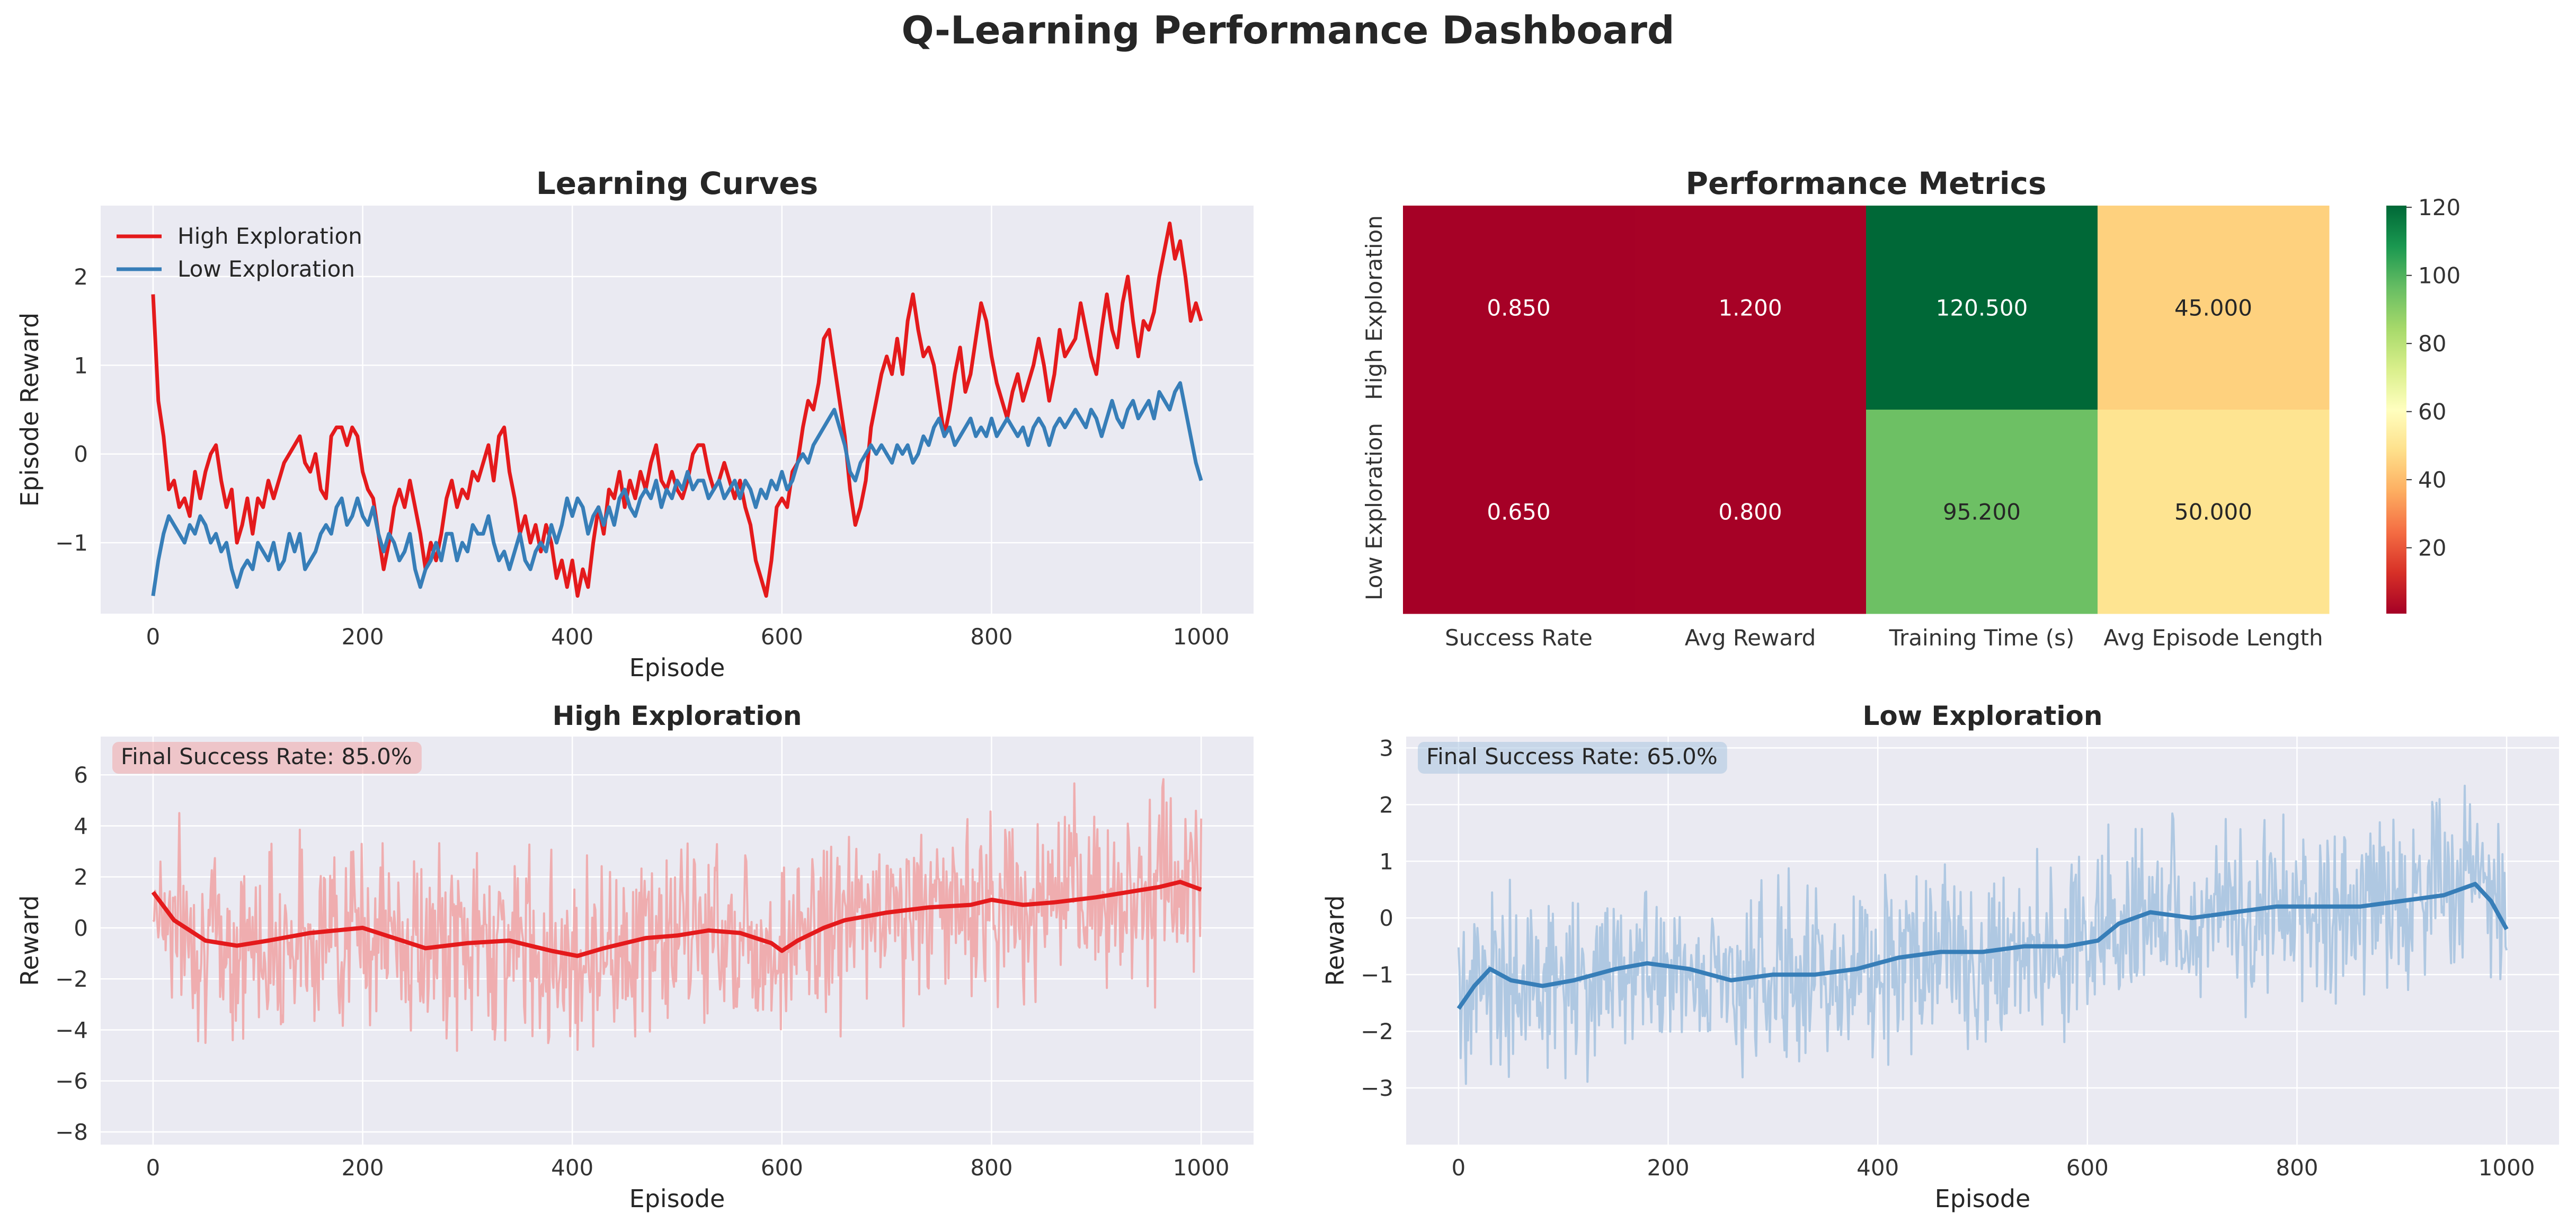  What do you see at coordinates (677, 667) in the screenshot?
I see `learning-curves-x-label: Episode` at bounding box center [677, 667].